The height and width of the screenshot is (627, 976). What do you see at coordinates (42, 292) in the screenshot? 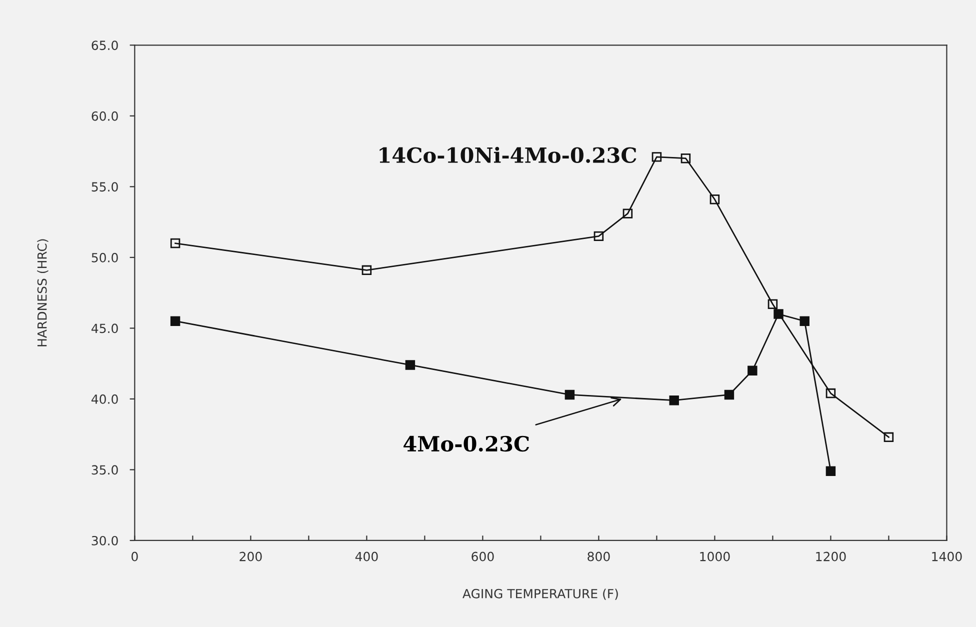
I see `y-axis-title: HARDNESS (HRC)` at bounding box center [42, 292].